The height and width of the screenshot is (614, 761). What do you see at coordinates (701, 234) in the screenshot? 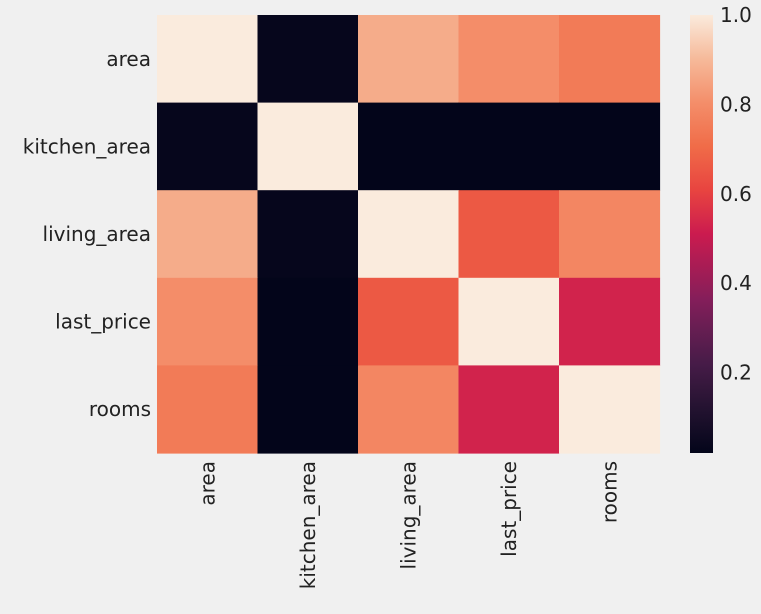
I see `colorbar-gradient` at bounding box center [701, 234].